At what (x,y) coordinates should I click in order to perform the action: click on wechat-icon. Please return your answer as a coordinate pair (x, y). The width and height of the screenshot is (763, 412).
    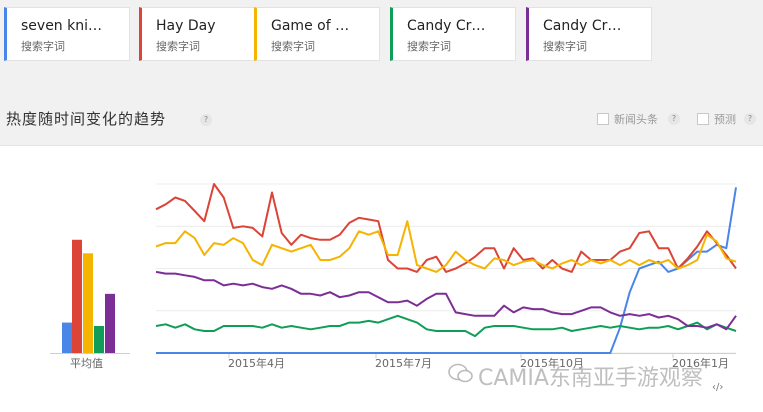
    Looking at the image, I should click on (460, 373).